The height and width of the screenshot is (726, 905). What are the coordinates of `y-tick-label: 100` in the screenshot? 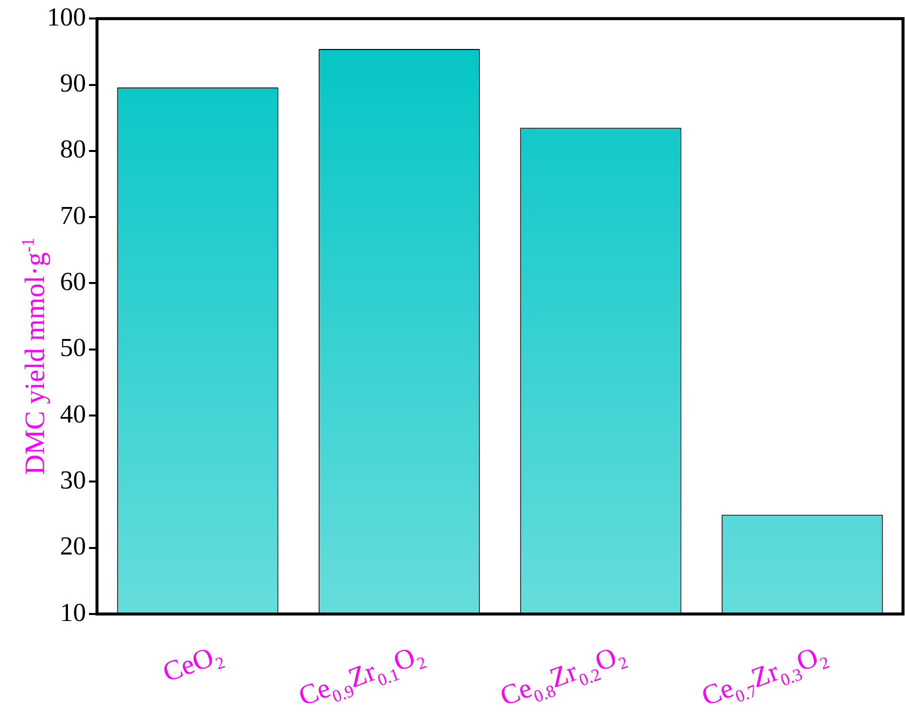 It's located at (66, 17).